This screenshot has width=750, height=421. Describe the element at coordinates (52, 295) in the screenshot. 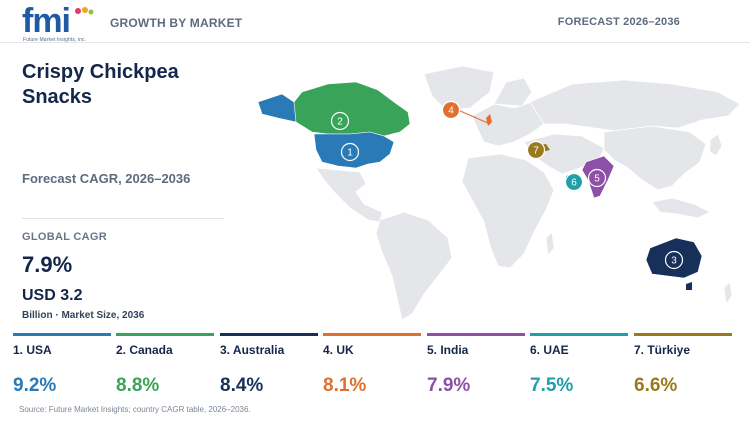

I see `market-size-value: USD 3.2` at that location.